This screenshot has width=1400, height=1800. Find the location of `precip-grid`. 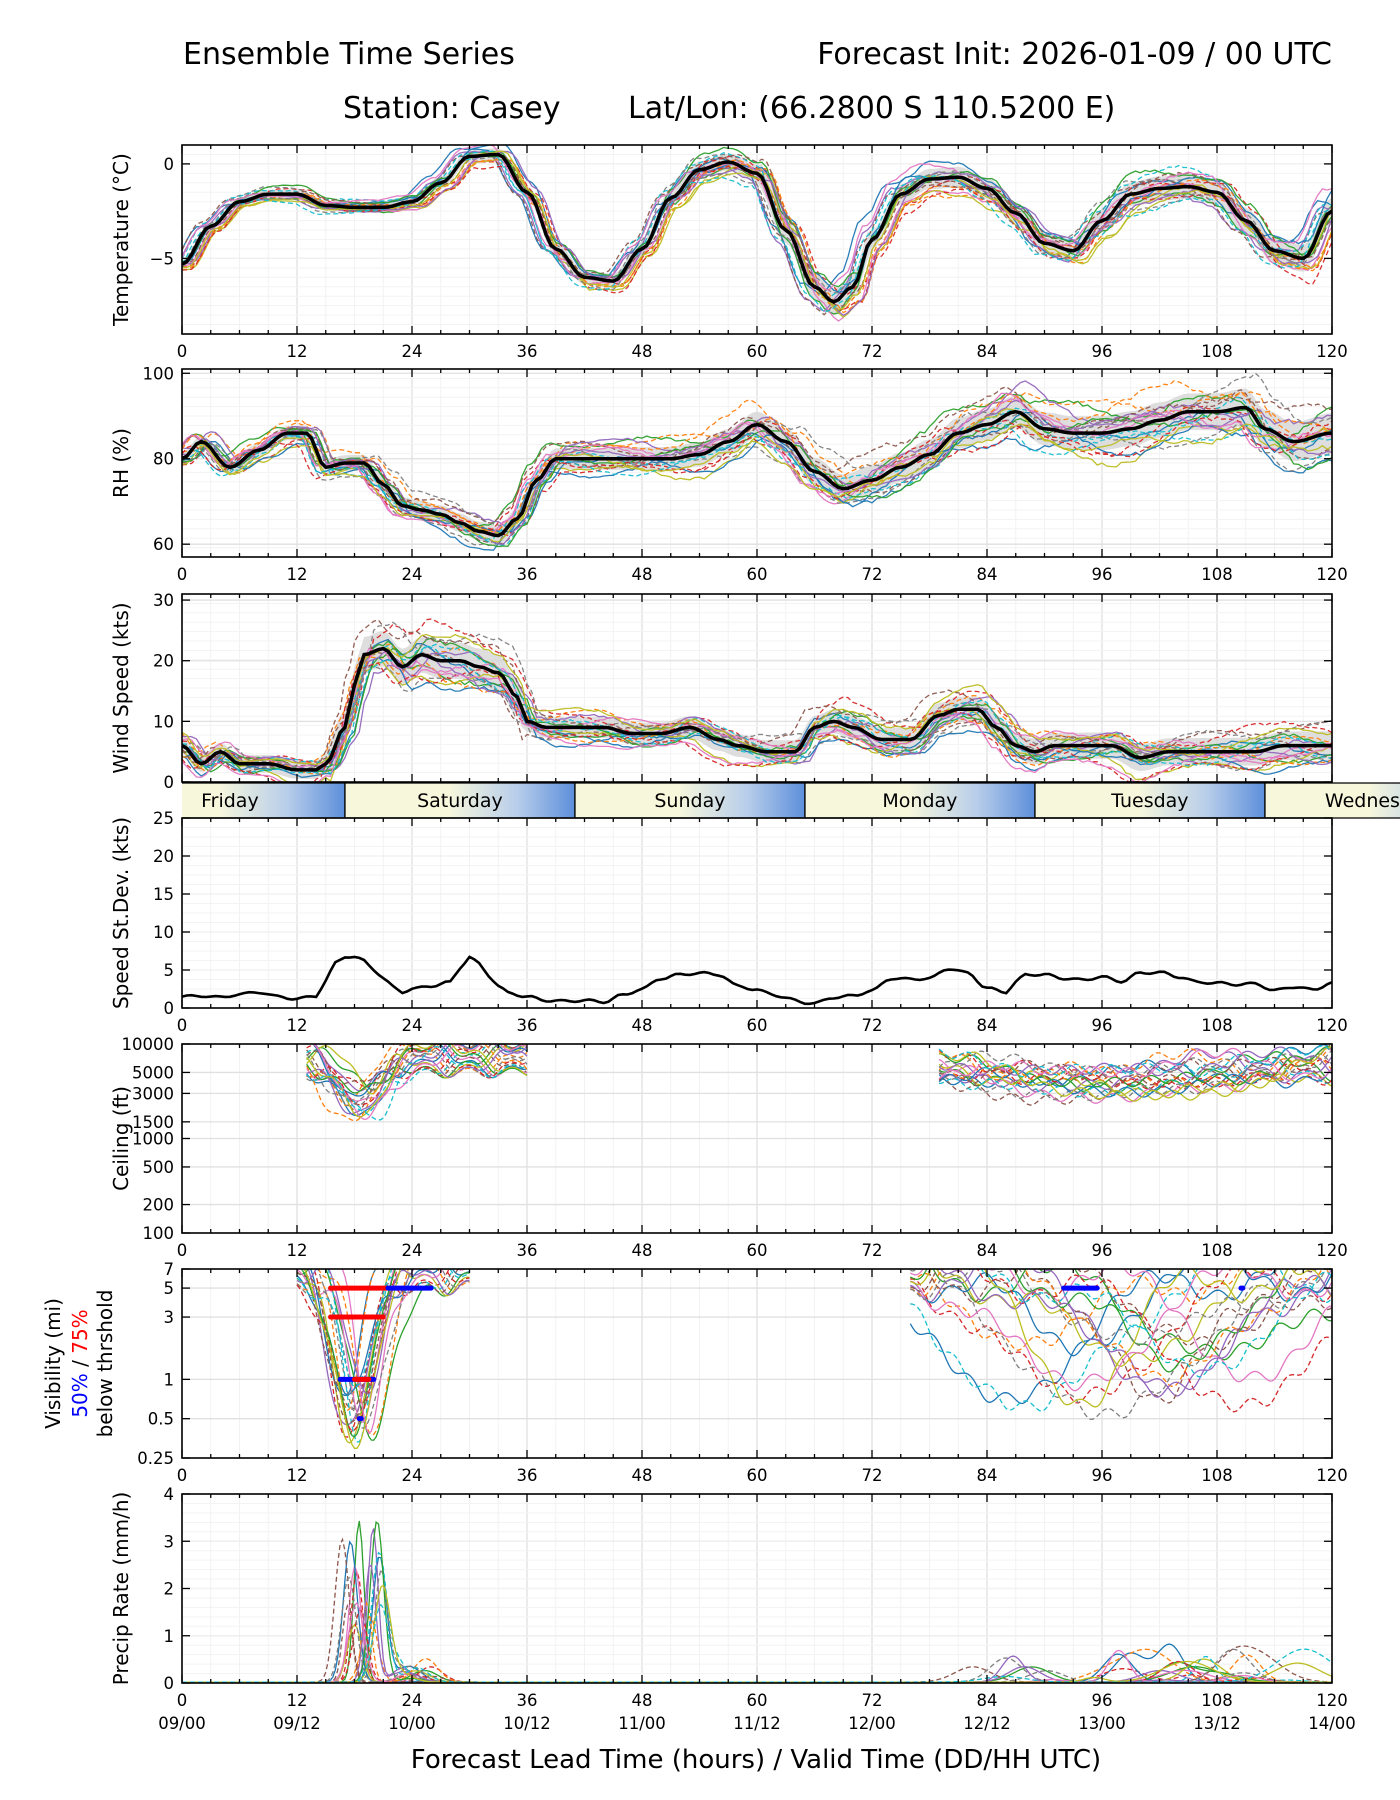

precip-grid is located at coordinates (757, 1588).